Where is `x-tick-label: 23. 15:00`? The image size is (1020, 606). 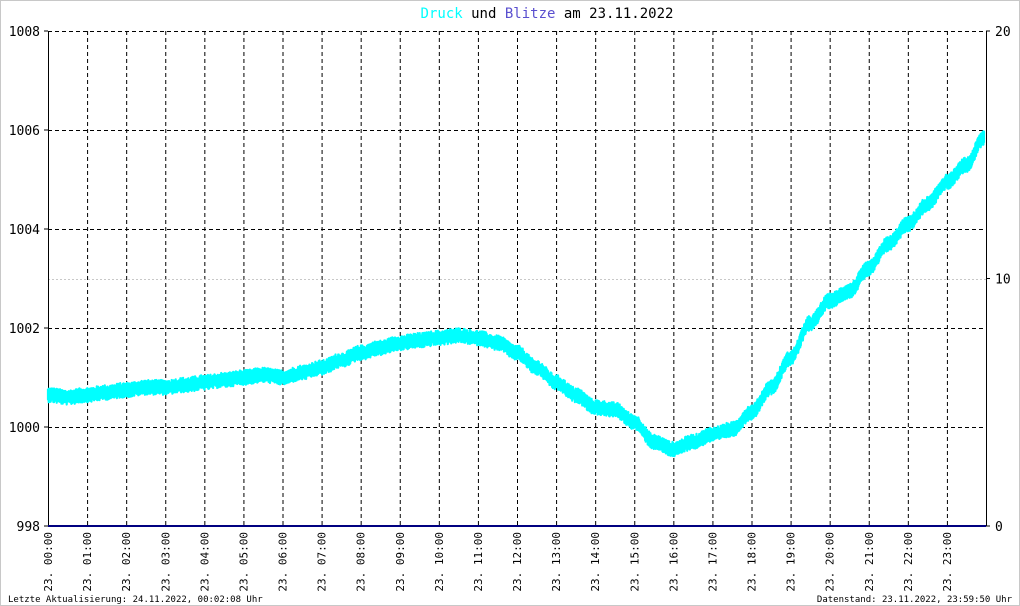 x-tick-label: 23. 15:00 is located at coordinates (634, 562).